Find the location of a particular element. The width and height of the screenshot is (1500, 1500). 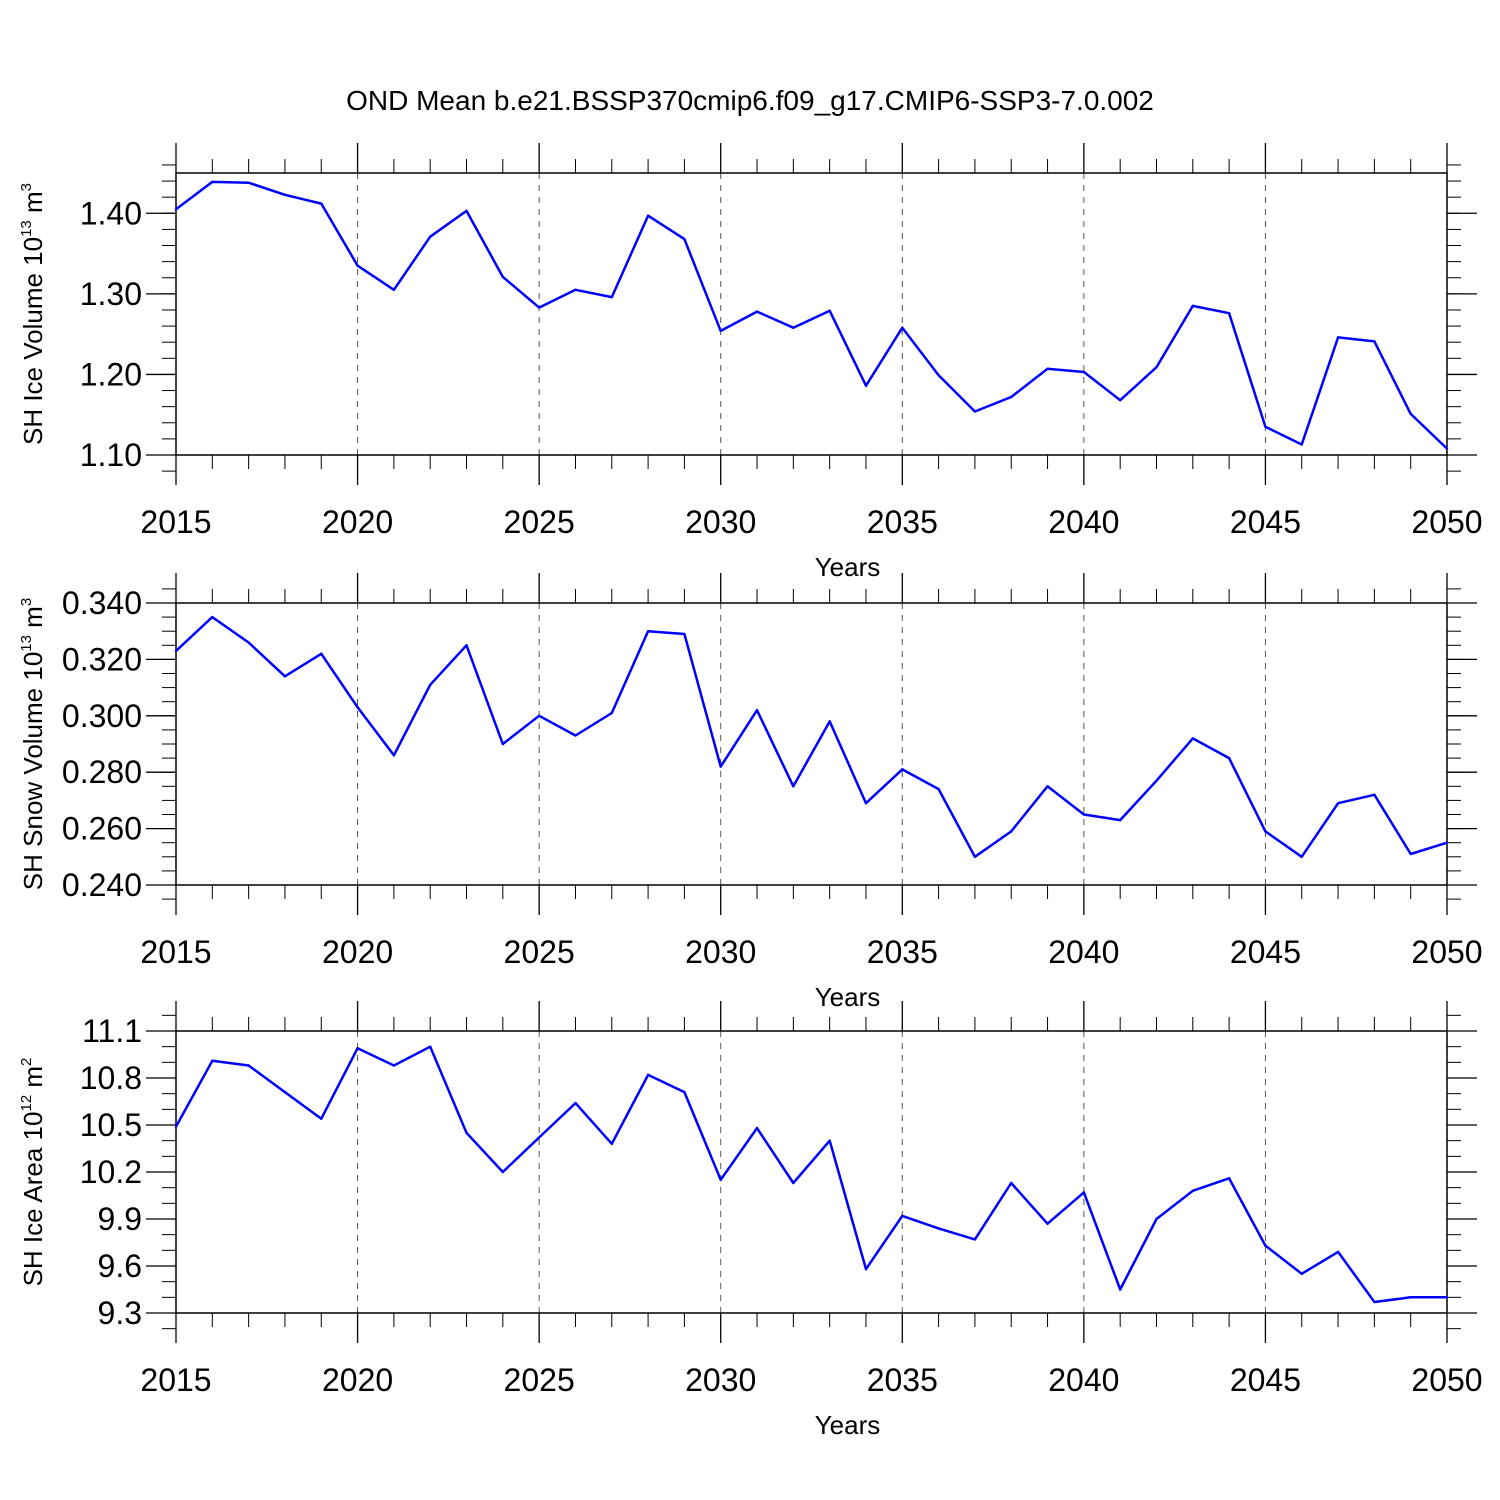

x-tick-label: 2020 is located at coordinates (357, 952).